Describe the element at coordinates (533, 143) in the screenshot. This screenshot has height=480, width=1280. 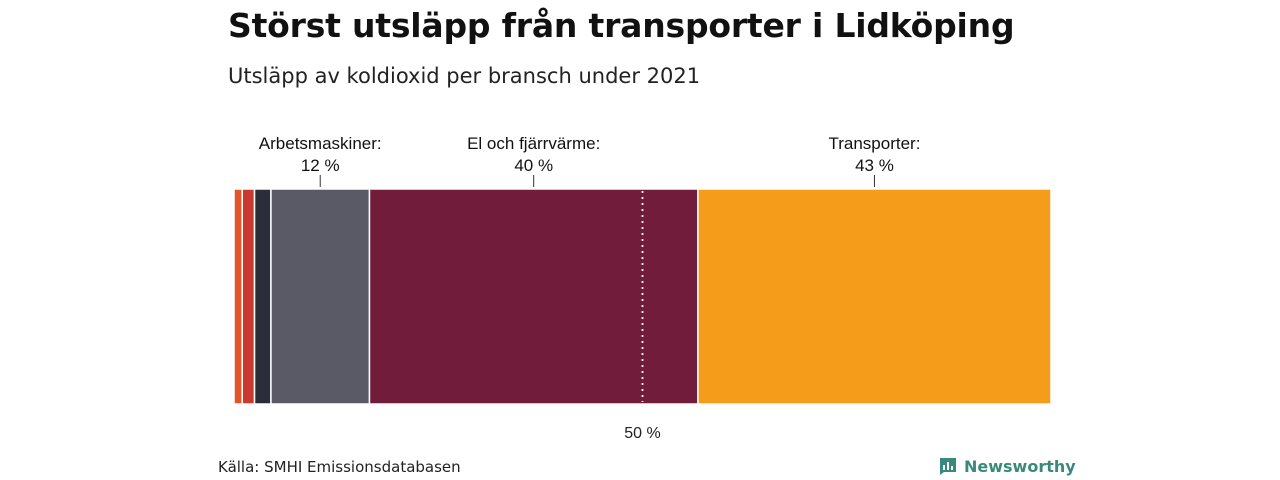
I see `segment-label-4: El och fjärrvärme:` at that location.